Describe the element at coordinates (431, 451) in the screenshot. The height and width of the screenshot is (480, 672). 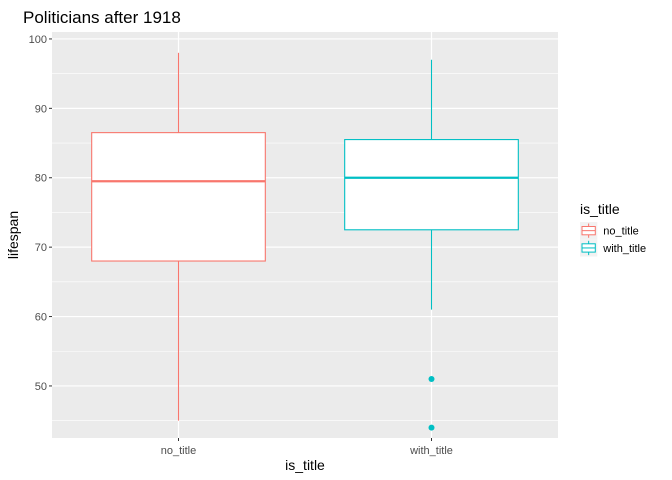
I see `x-tick-label: with_title` at that location.